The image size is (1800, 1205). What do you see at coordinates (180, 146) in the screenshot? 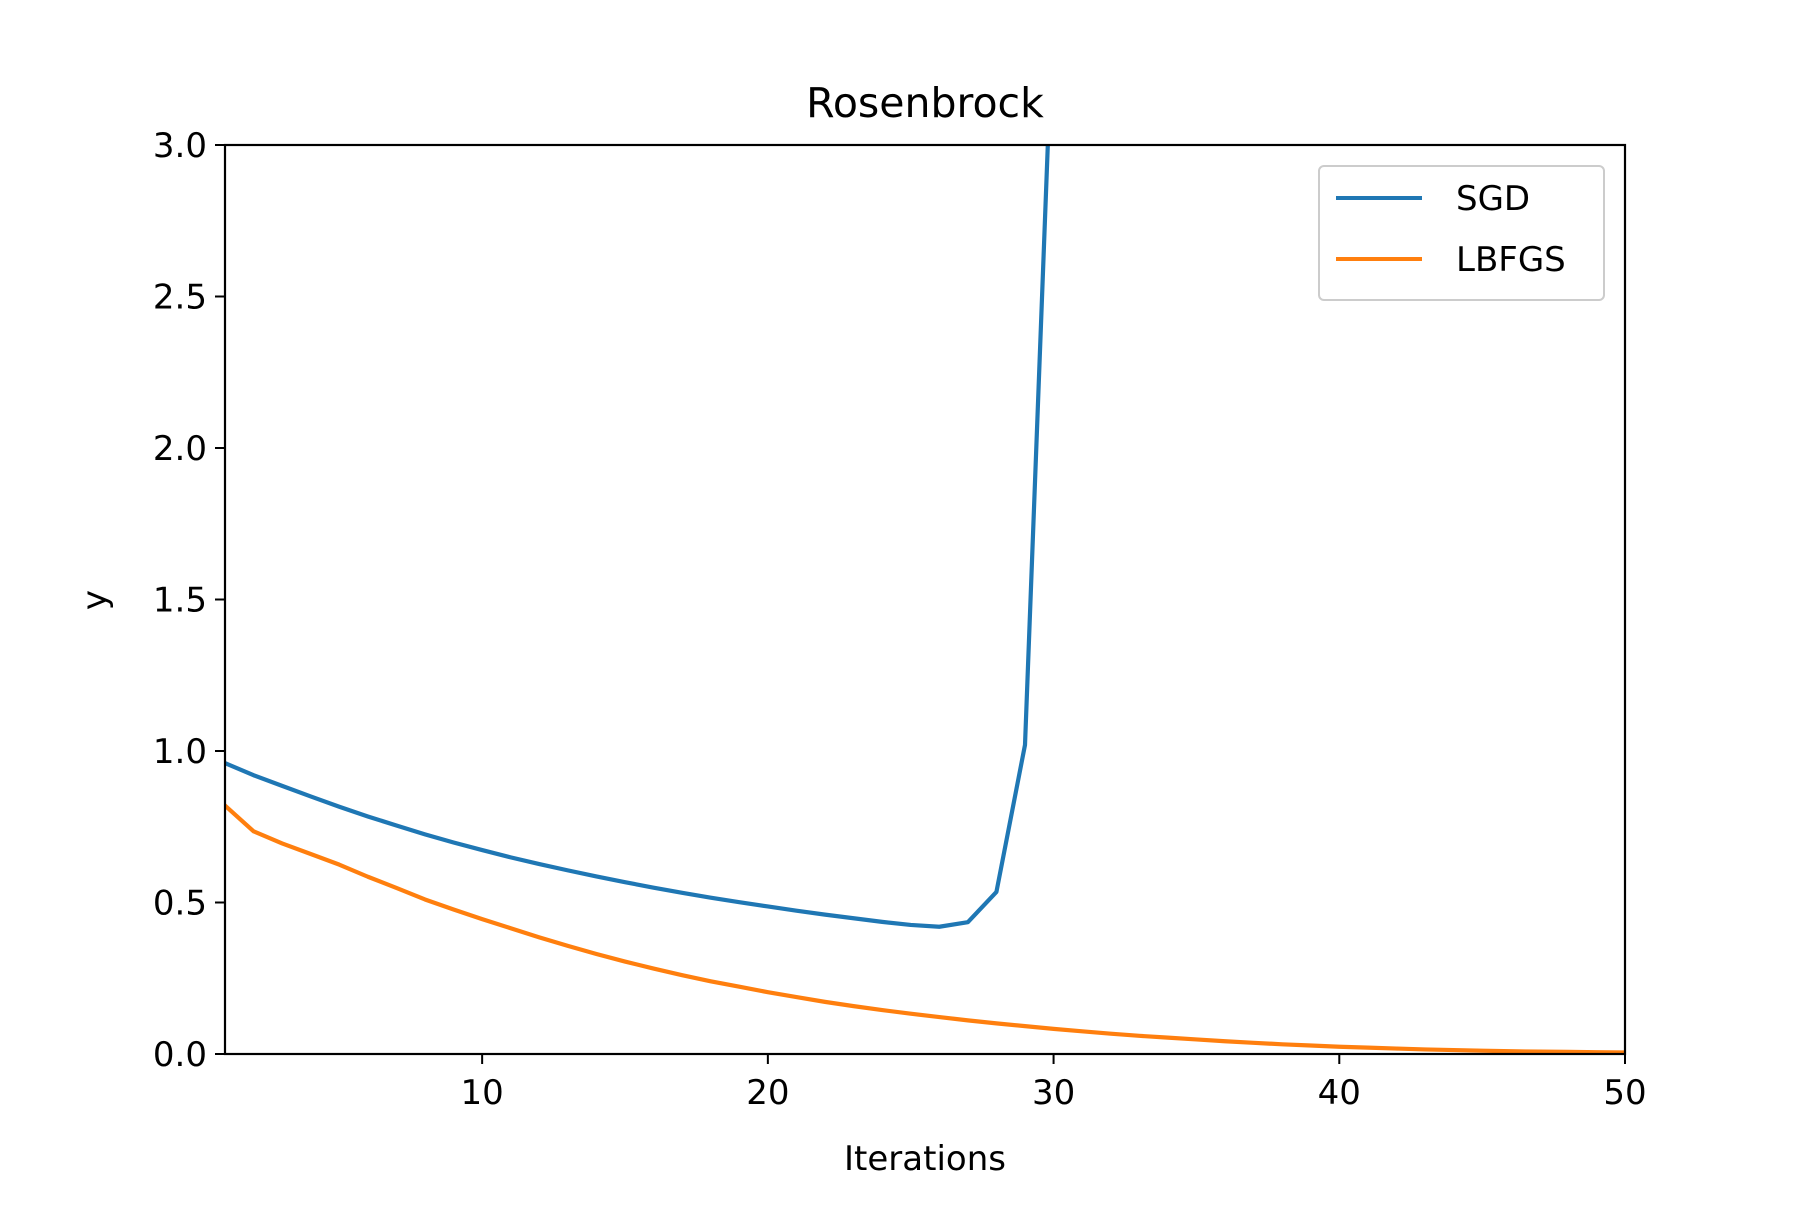
I see `y-tick-label: 3.0` at bounding box center [180, 146].